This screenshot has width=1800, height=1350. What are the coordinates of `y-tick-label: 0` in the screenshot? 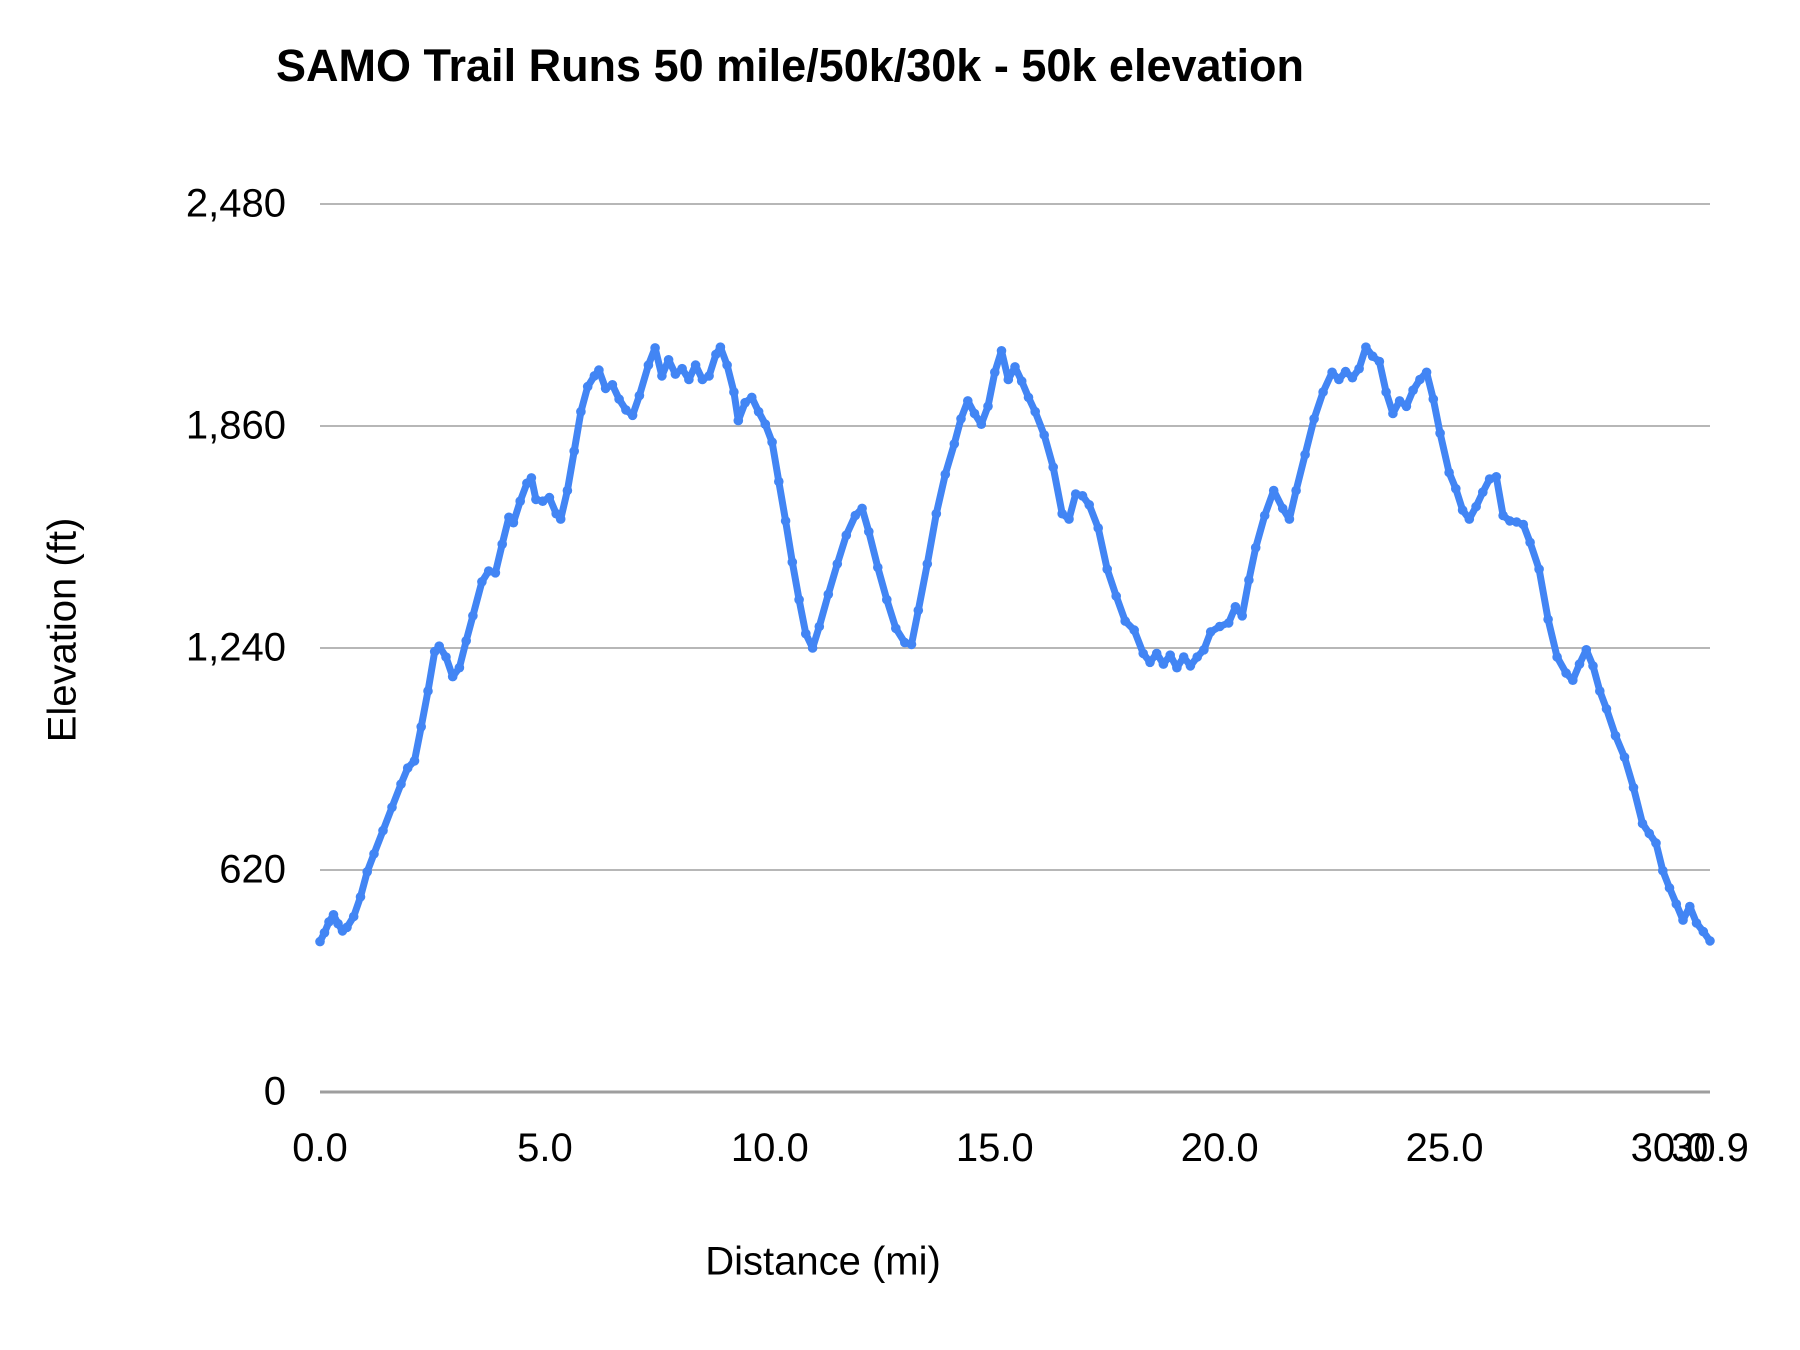 It's located at (274, 1091).